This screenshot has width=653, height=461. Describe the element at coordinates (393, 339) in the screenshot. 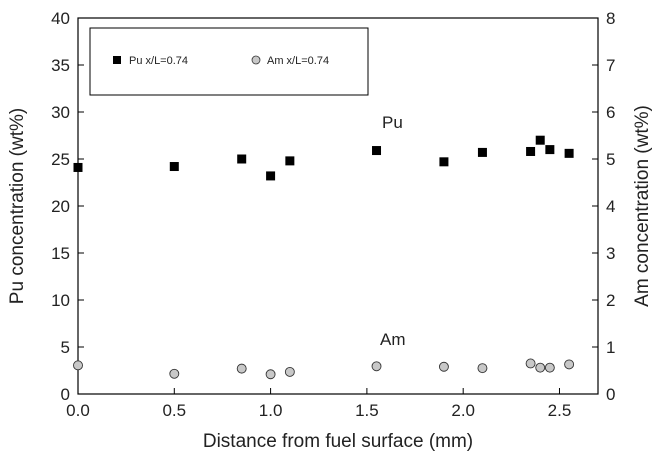

I see `annotation-am: Am` at that location.